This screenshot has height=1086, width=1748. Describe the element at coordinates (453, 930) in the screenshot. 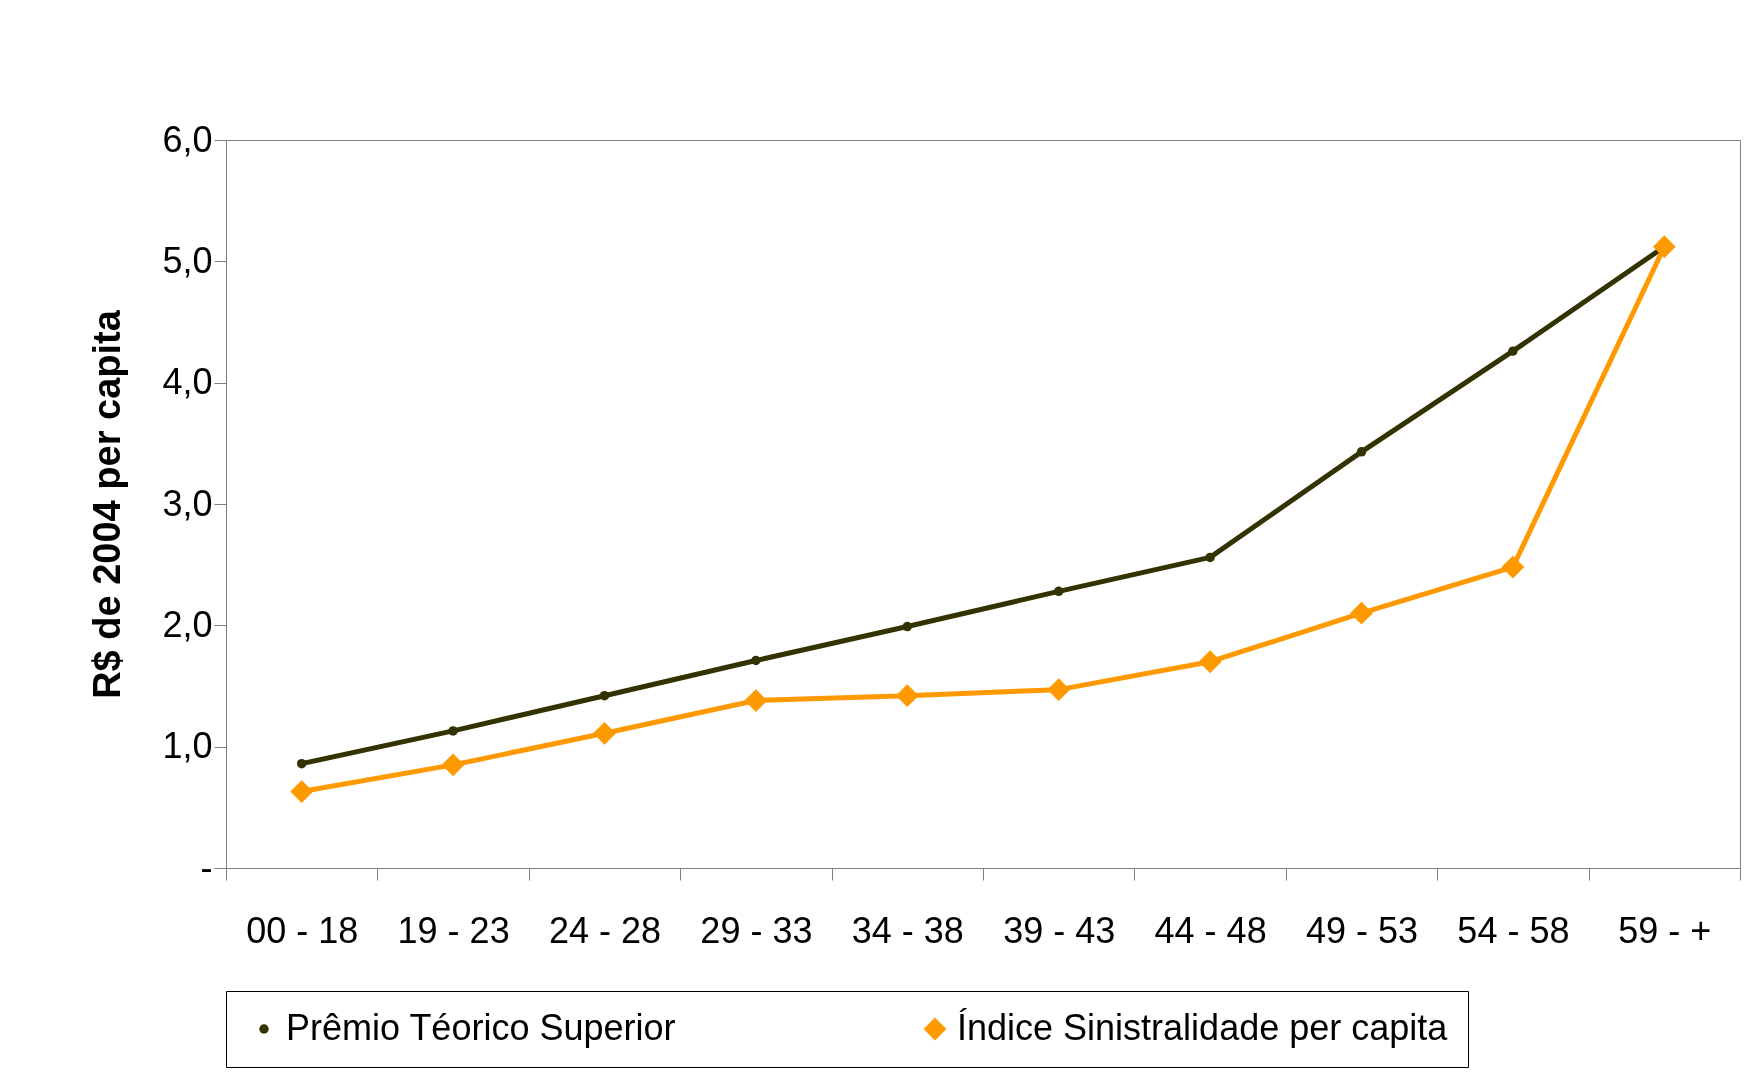

I see `x-tick-label: 19 - 23` at that location.